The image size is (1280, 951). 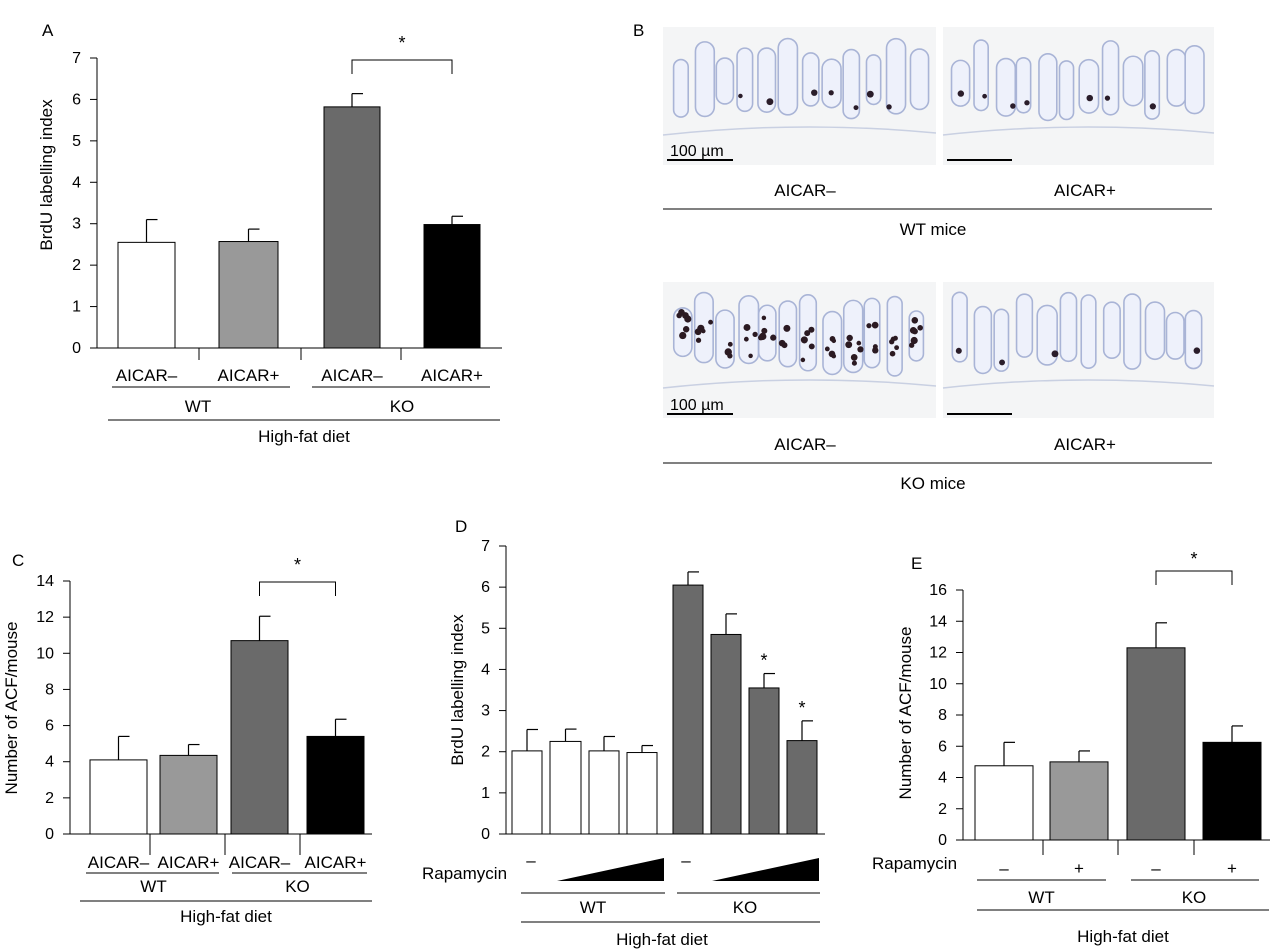 I want to click on panel-d-ko-dose-wedge, so click(x=765, y=869).